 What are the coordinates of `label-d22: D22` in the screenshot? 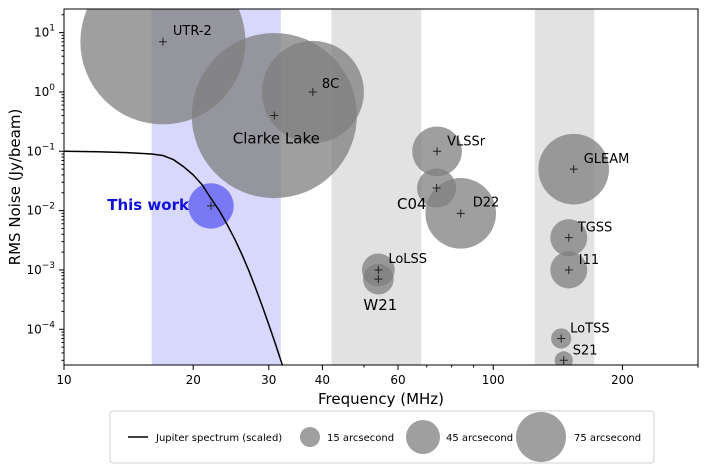 It's located at (486, 202).